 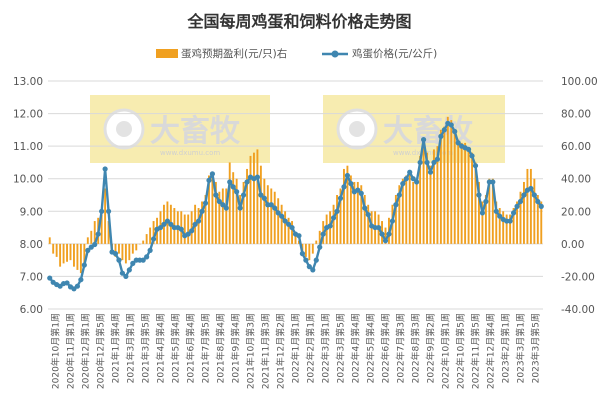 I want to click on x-tick-label: 2021年10月第3周, so click(x=251, y=351).